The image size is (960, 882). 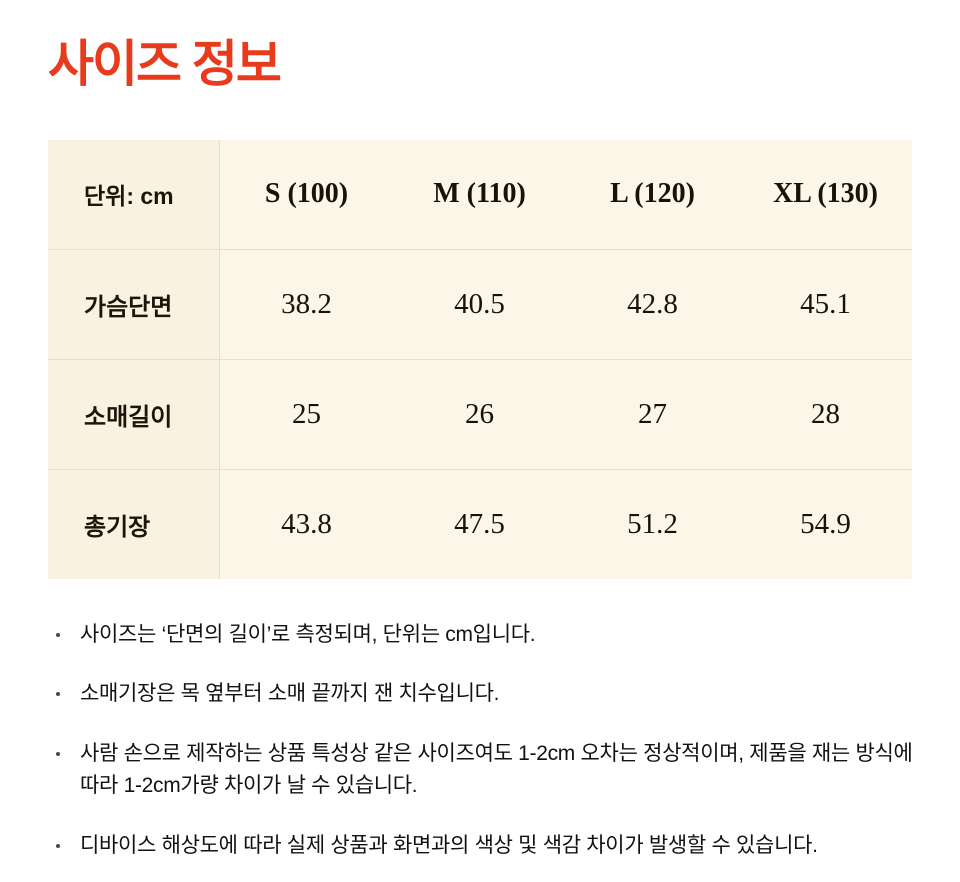 I want to click on column-header-s: S (100), so click(x=306, y=193).